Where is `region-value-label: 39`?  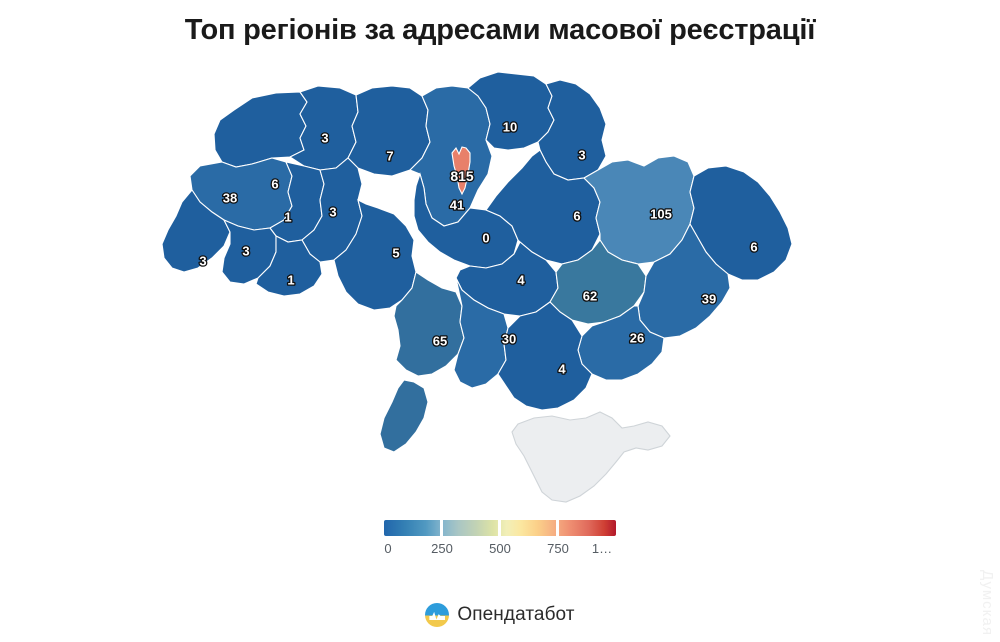
region-value-label: 39 is located at coordinates (709, 299).